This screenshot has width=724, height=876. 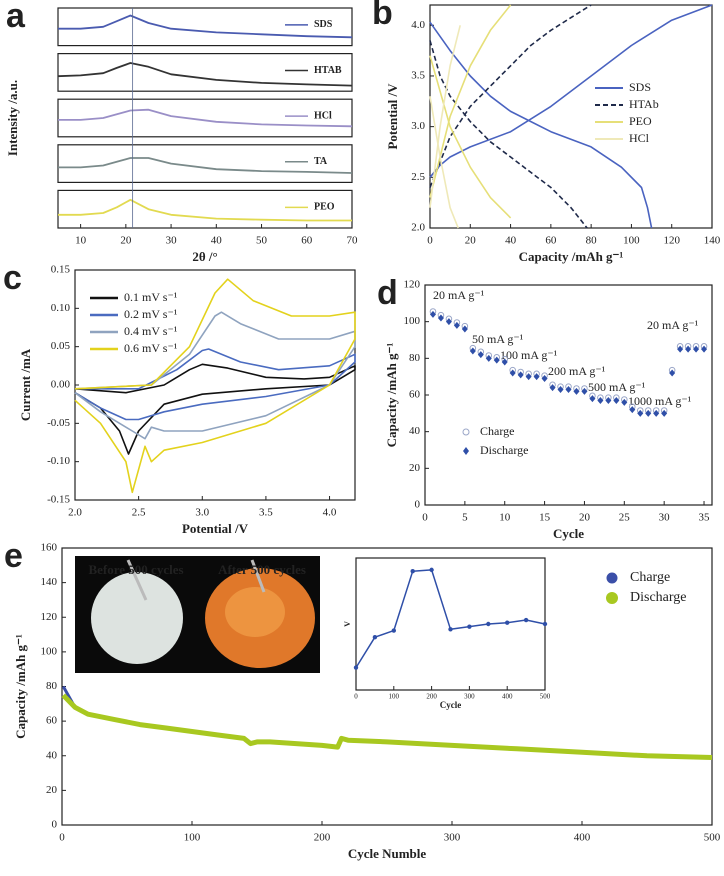 What do you see at coordinates (382, 16) in the screenshot?
I see `panel-label: b` at bounding box center [382, 16].